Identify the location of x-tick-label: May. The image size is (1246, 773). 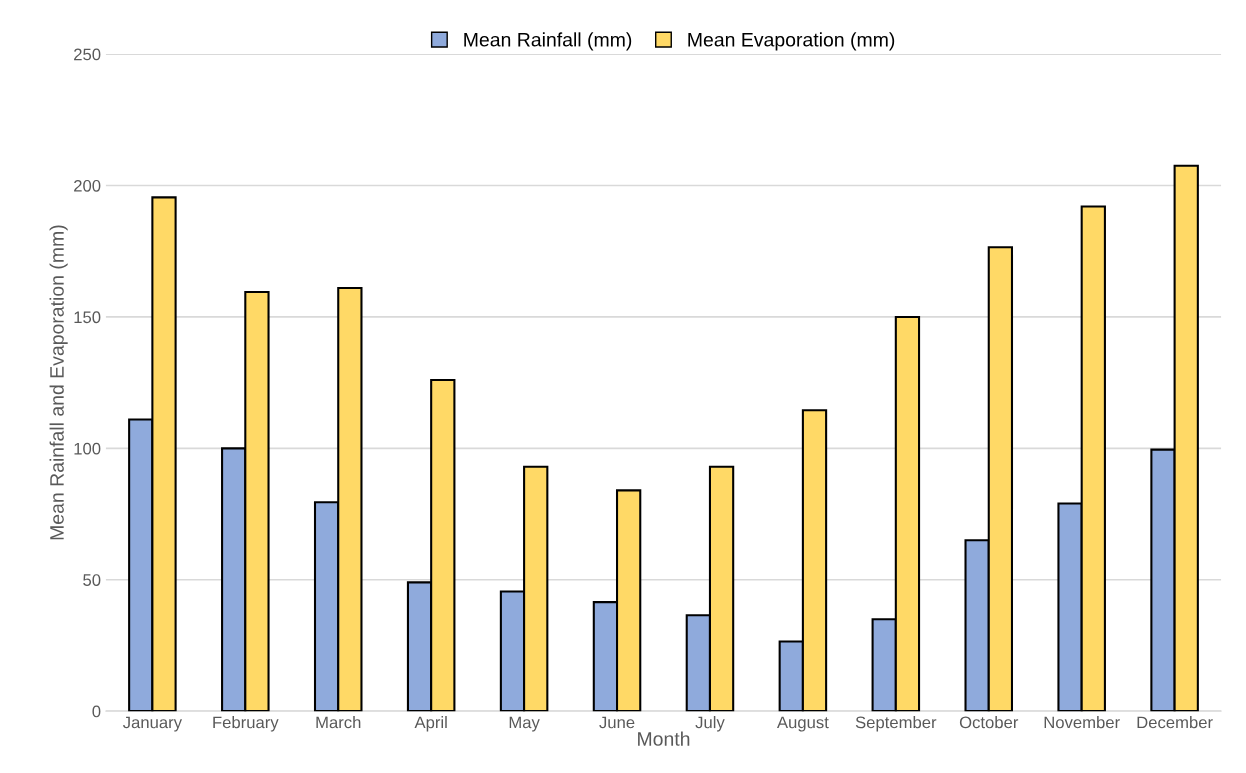
(524, 724).